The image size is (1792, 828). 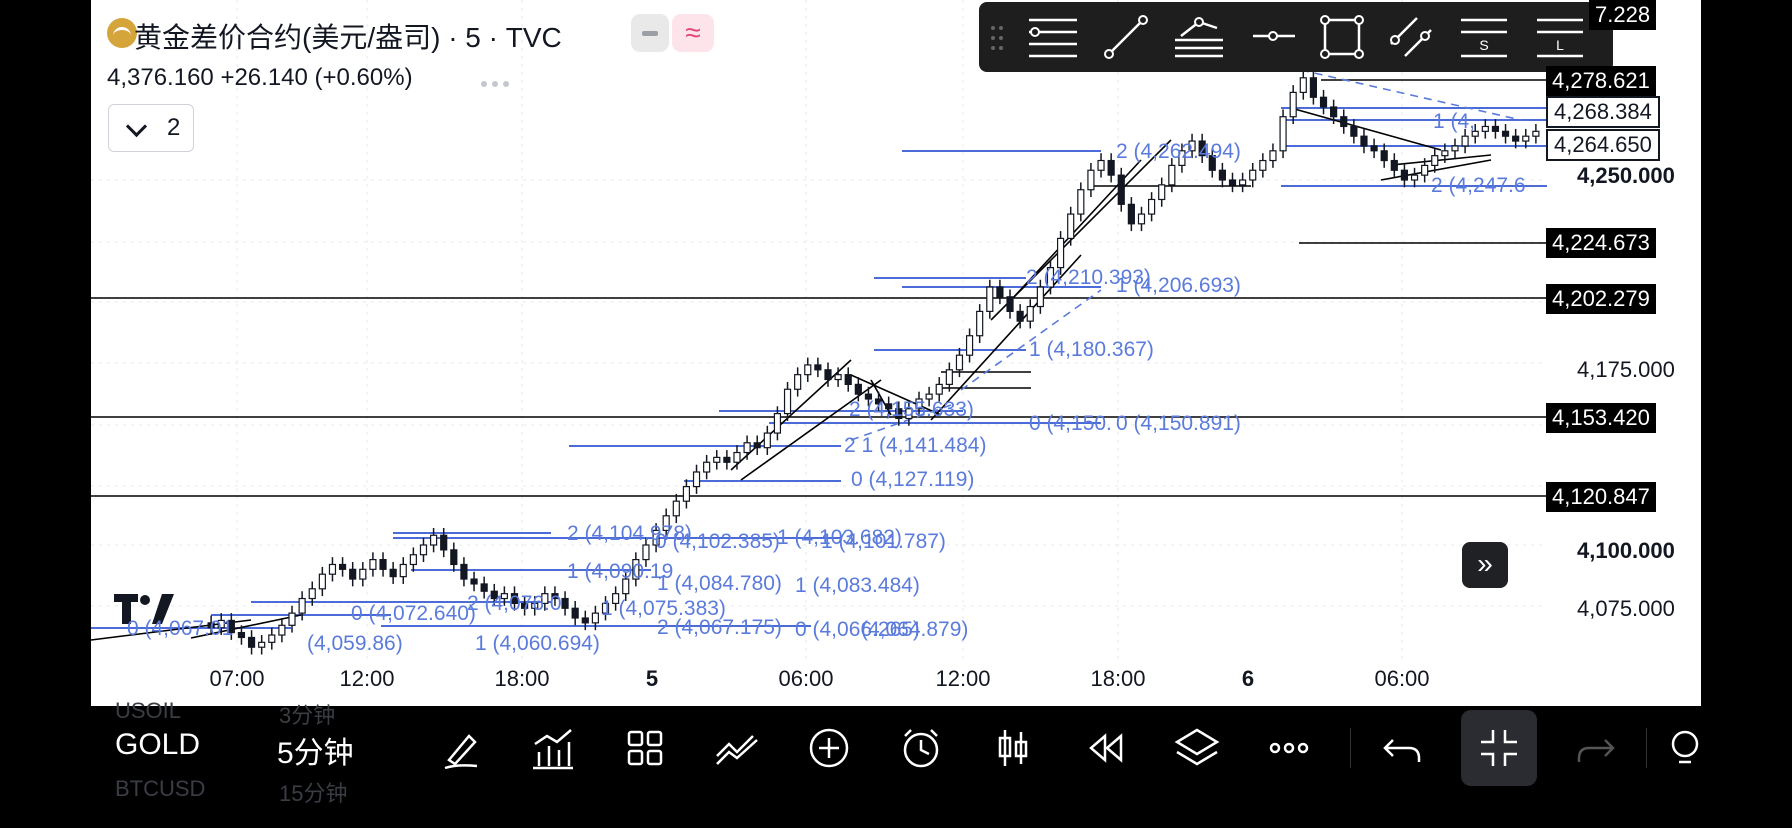 What do you see at coordinates (693, 33) in the screenshot?
I see `approx-badge-icon: ≈` at bounding box center [693, 33].